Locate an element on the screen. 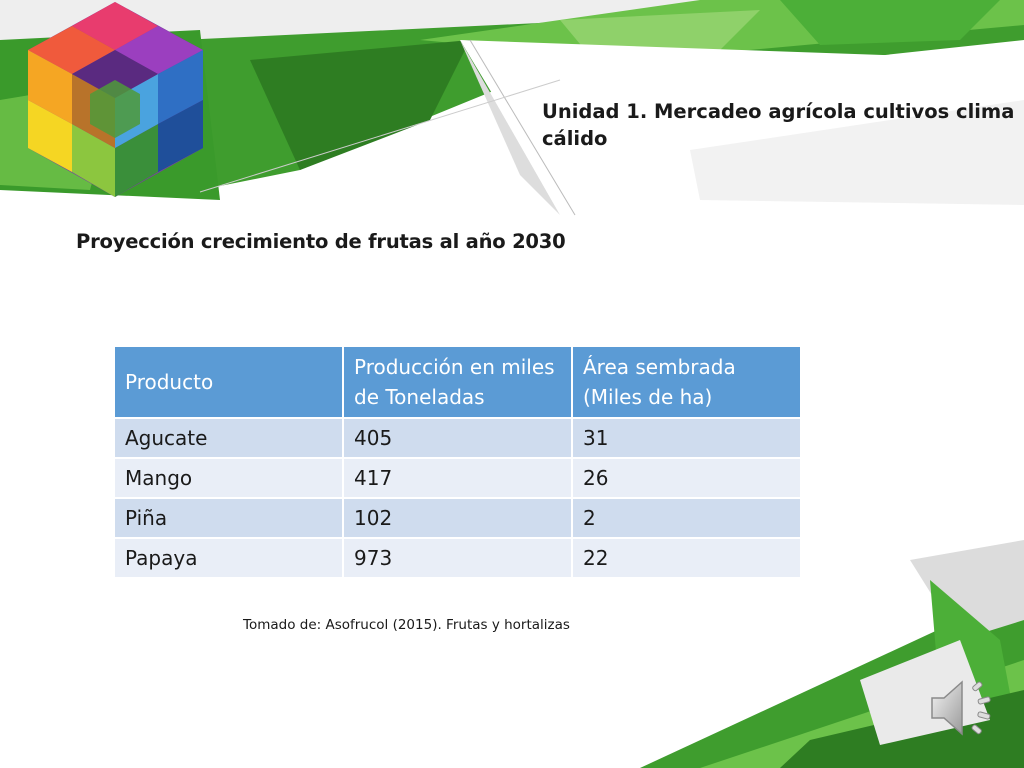  table-cell: 26 is located at coordinates (686, 478).